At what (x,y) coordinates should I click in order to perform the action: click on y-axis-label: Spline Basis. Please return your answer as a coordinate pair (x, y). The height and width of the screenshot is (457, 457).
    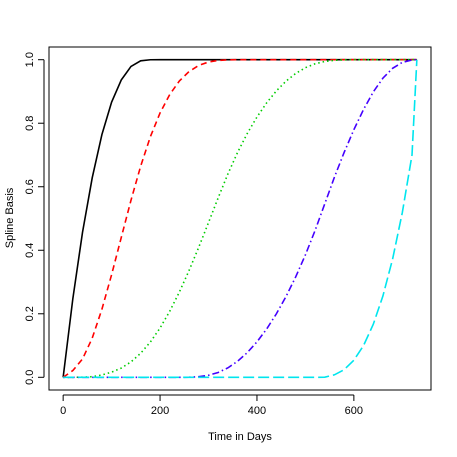
    Looking at the image, I should click on (10, 217).